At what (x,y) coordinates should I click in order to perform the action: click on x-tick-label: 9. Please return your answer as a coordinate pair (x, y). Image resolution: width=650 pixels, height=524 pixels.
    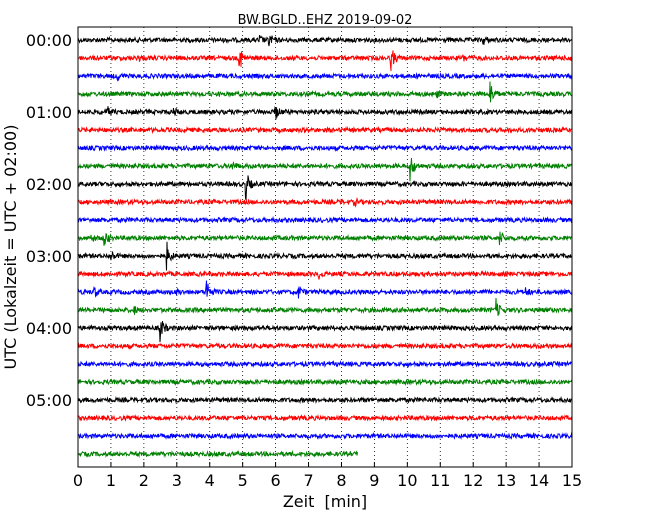
    Looking at the image, I should click on (374, 480).